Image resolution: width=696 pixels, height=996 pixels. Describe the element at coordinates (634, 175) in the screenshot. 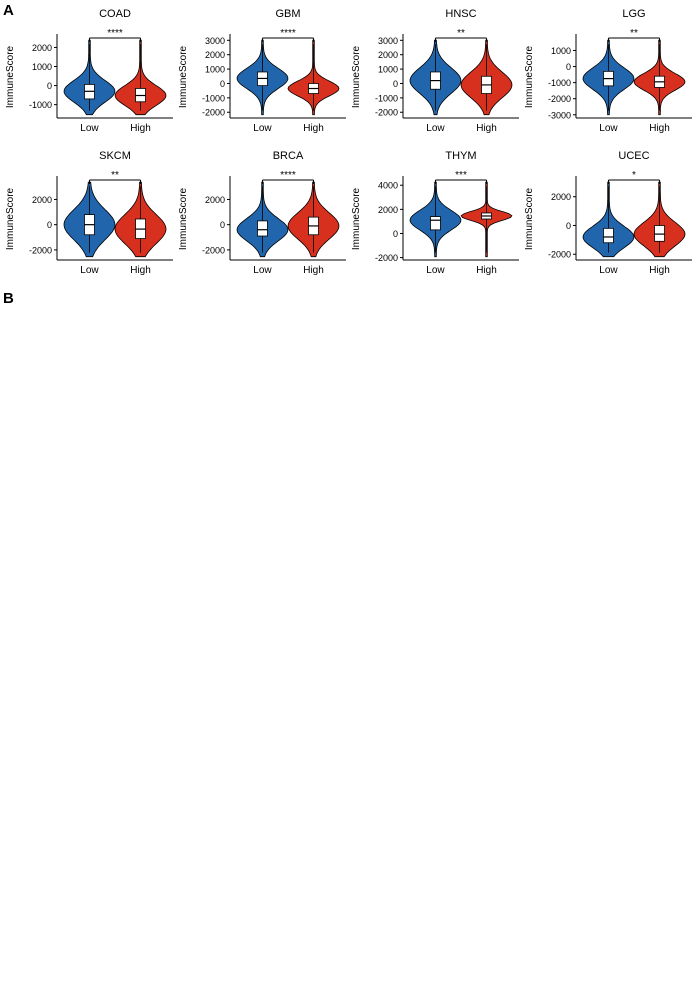

I see `significance-label: *` at that location.